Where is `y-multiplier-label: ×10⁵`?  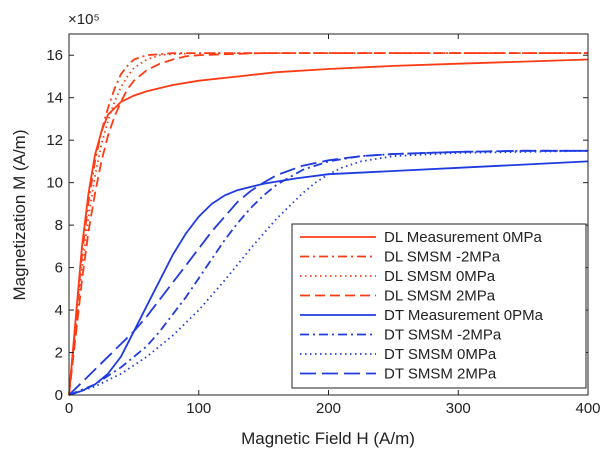
y-multiplier-label: ×10⁵ is located at coordinates (84, 19).